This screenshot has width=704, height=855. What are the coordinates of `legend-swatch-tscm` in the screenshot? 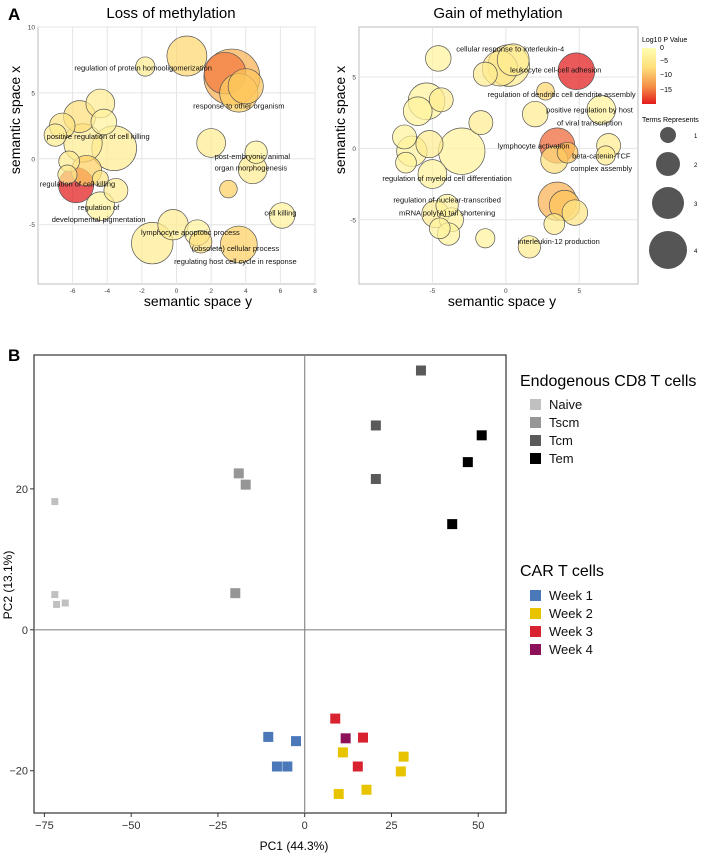 It's located at (535, 422).